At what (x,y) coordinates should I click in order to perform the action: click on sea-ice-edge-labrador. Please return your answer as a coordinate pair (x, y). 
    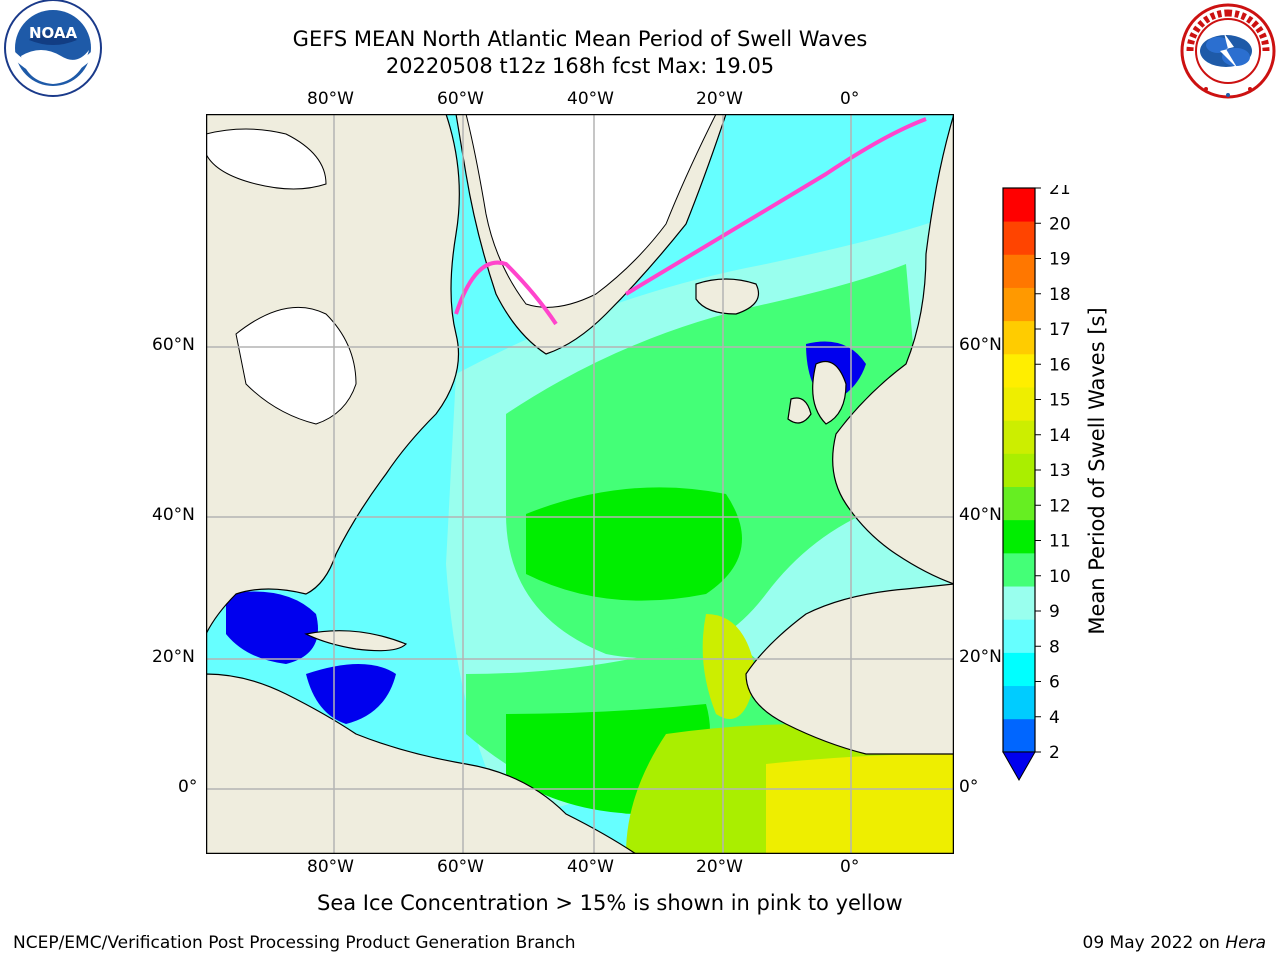
    Looking at the image, I should click on (506, 293).